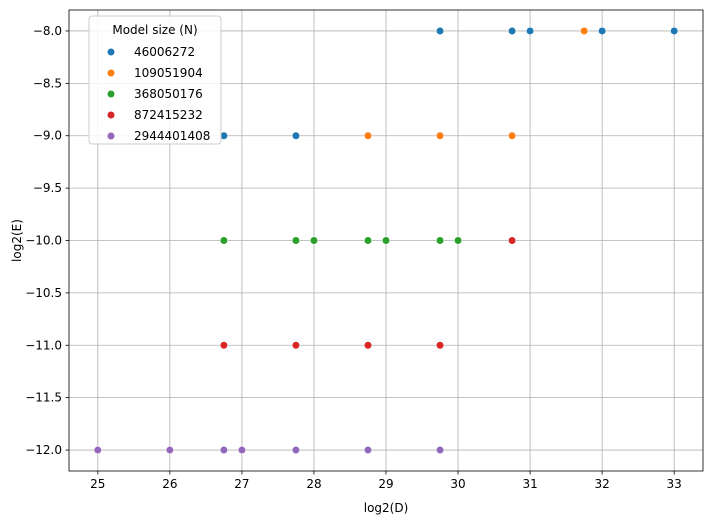 The height and width of the screenshot is (525, 711). Describe the element at coordinates (17, 240) in the screenshot. I see `y-axis-label: log2(E)` at that location.